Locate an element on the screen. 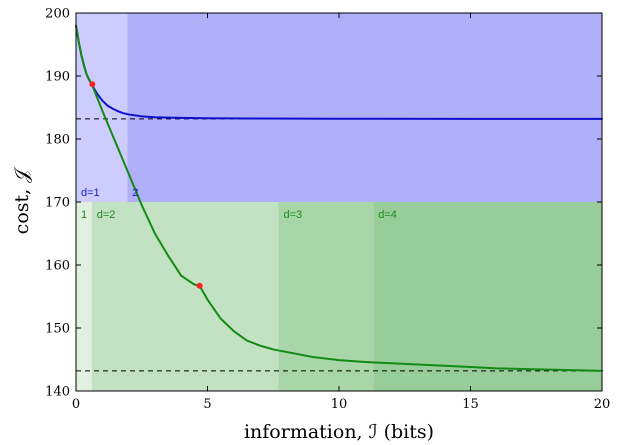 This screenshot has width=624, height=445. region-label: d=2 is located at coordinates (106, 215).